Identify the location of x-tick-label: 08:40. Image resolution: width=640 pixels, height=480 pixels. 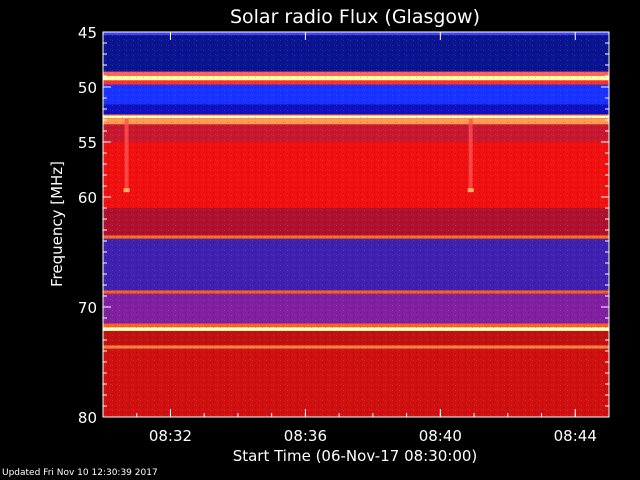
(440, 436).